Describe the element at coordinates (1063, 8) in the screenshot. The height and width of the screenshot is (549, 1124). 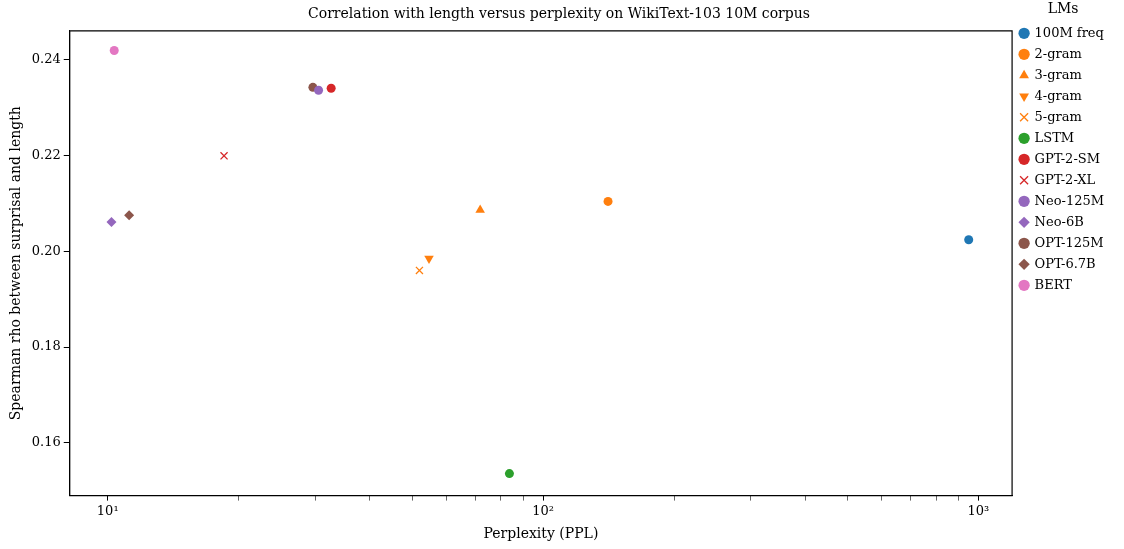
I see `legend-title: LMs` at that location.